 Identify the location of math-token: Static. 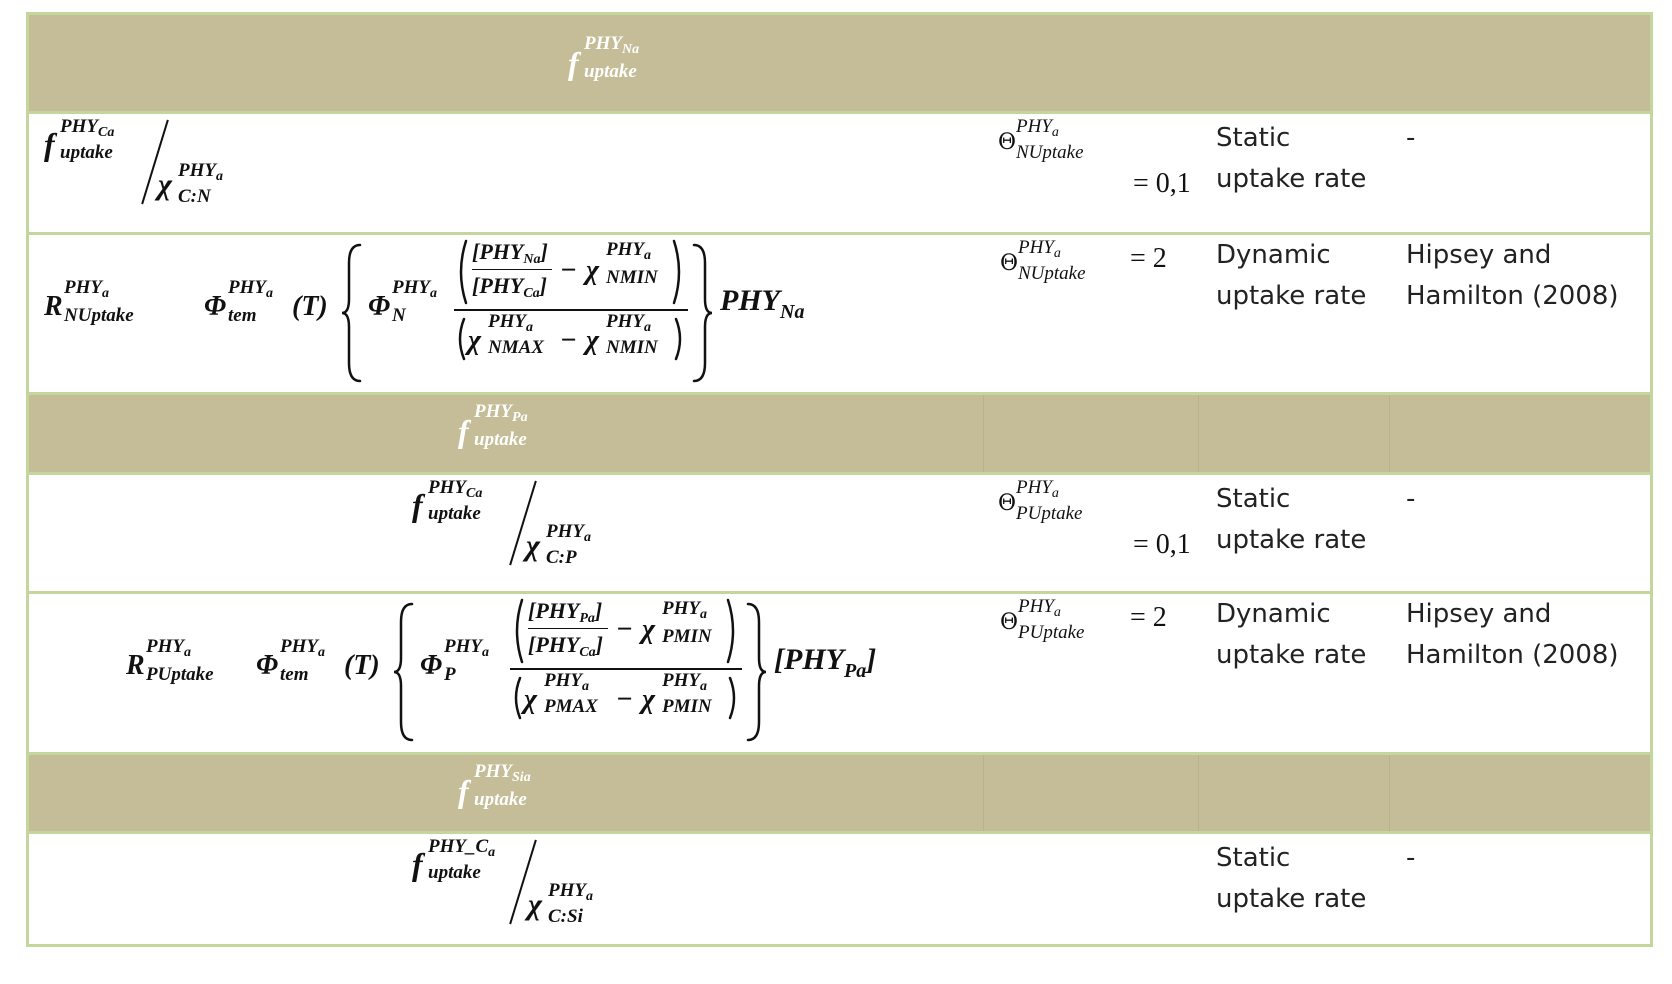
(1253, 858).